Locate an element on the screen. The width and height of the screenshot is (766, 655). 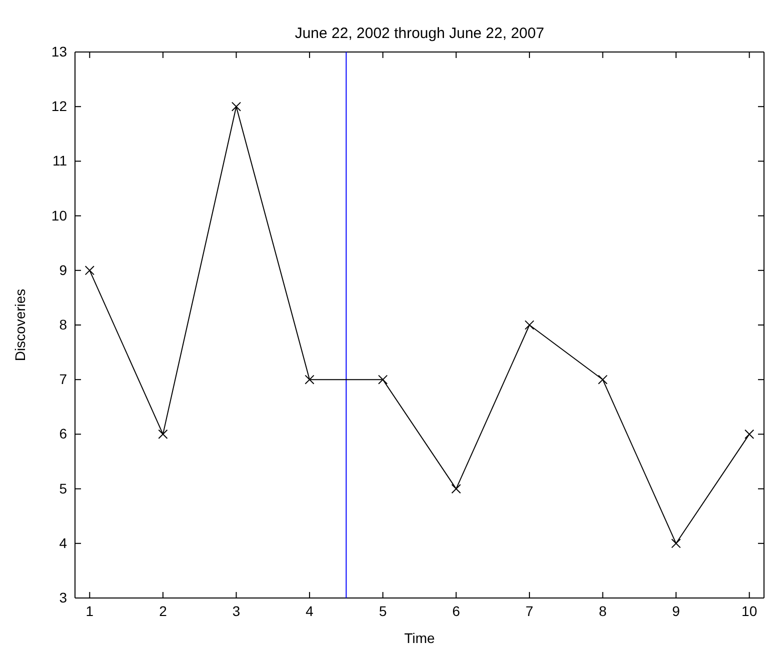
x-tick-label: 9 is located at coordinates (676, 610).